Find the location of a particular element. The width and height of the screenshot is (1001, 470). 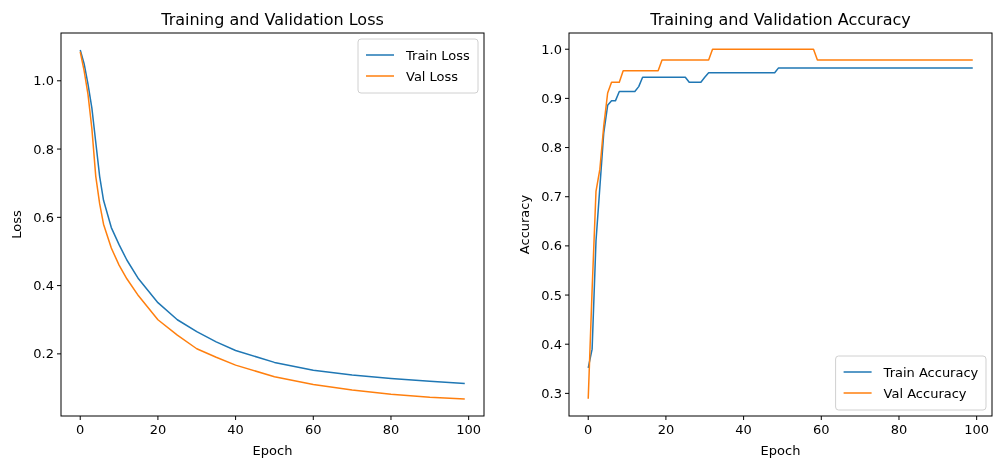

legend-label: Train Accuracy is located at coordinates (930, 372).